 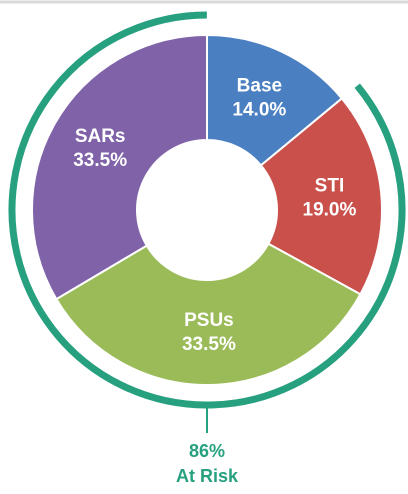 What do you see at coordinates (330, 209) in the screenshot?
I see `slice-value: 19.0%` at bounding box center [330, 209].